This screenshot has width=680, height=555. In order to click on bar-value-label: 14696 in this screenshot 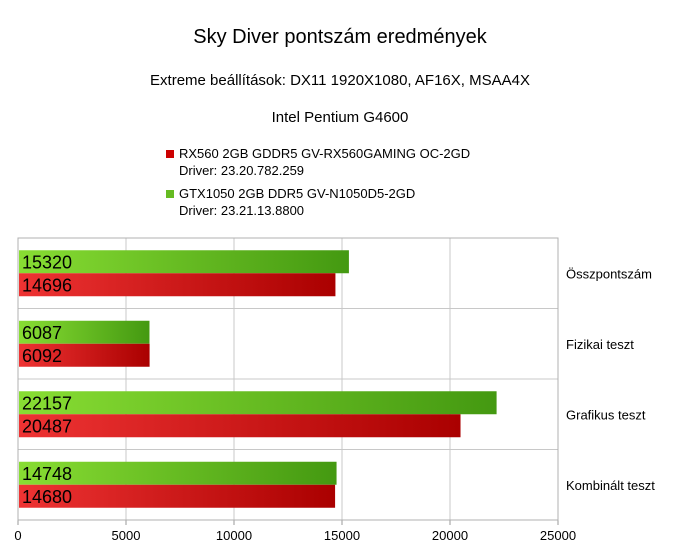, I will do `click(47, 285)`.